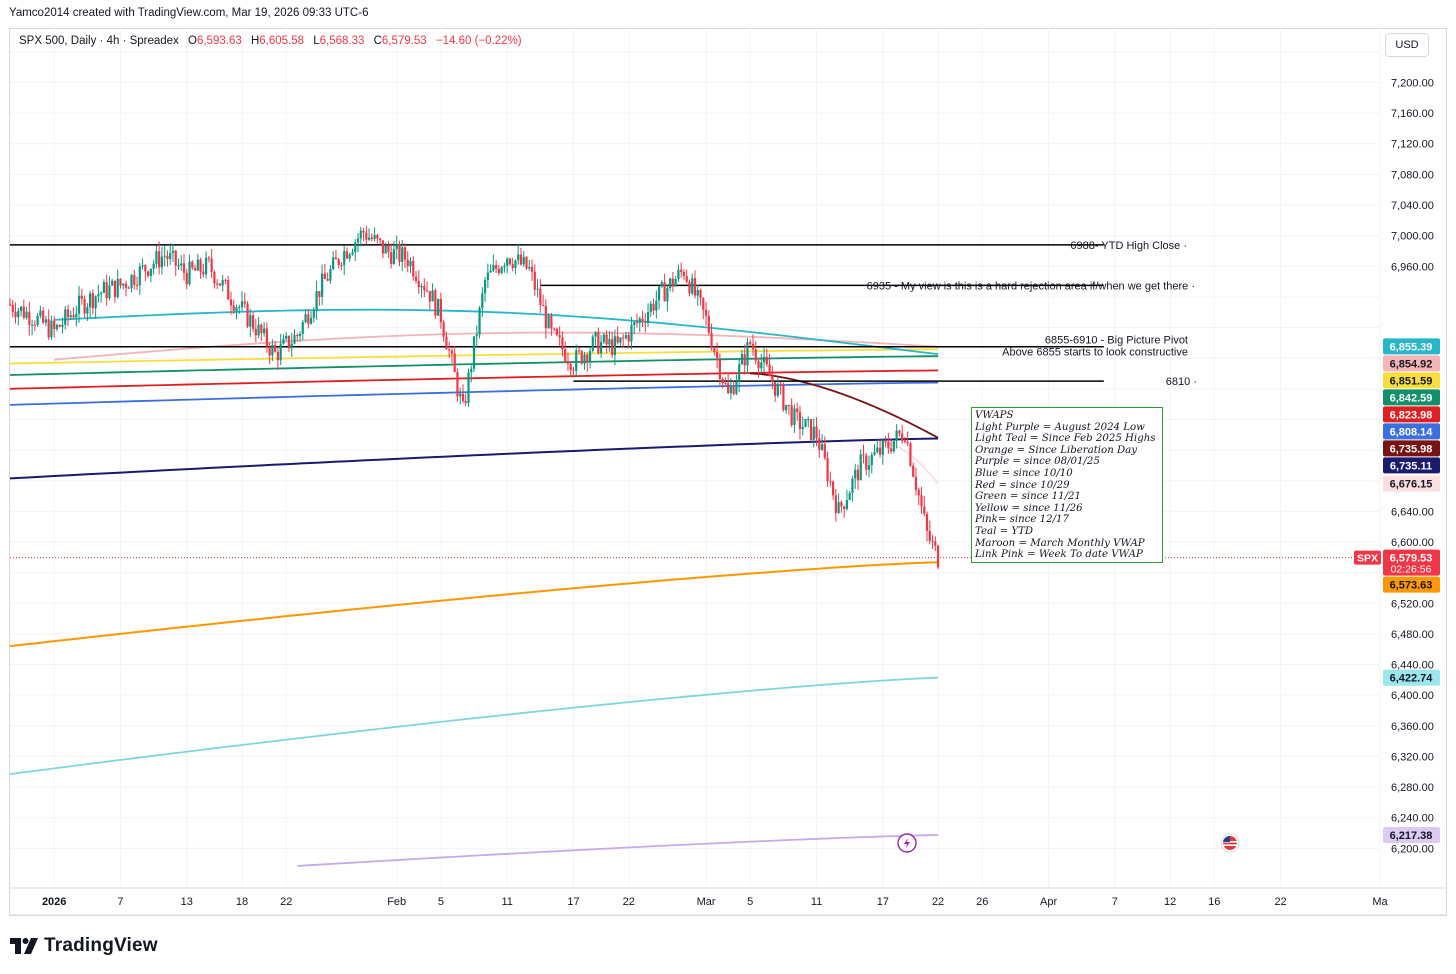 The height and width of the screenshot is (974, 1456). I want to click on us-flag-icon, so click(1230, 843).